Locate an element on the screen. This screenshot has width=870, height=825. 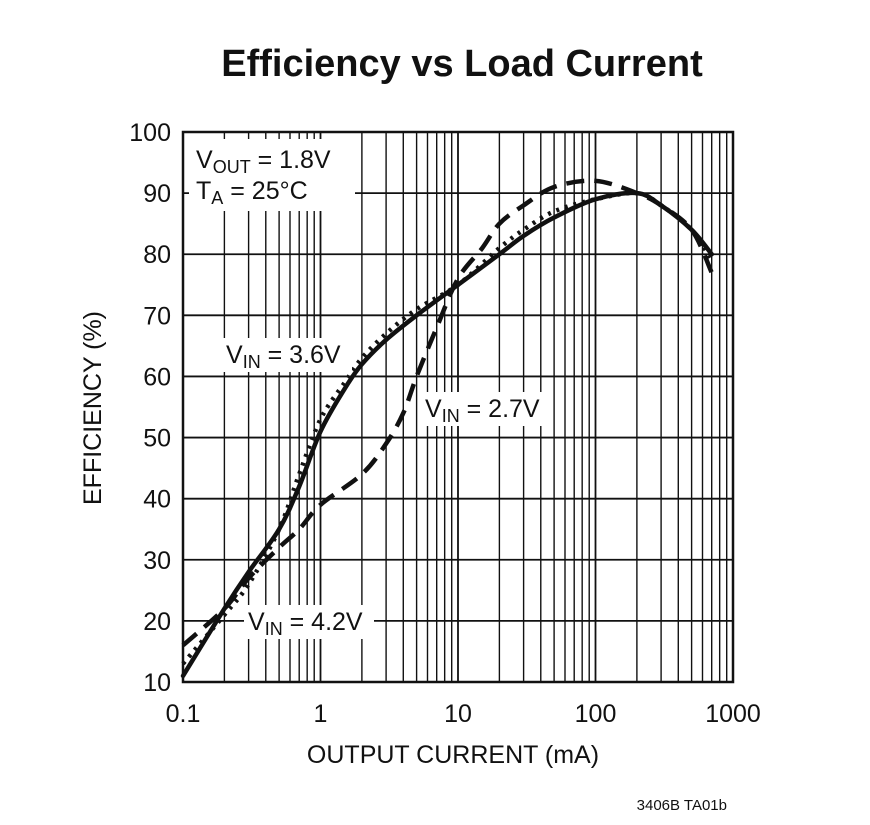
label-bg-4v2 is located at coordinates (309, 622).